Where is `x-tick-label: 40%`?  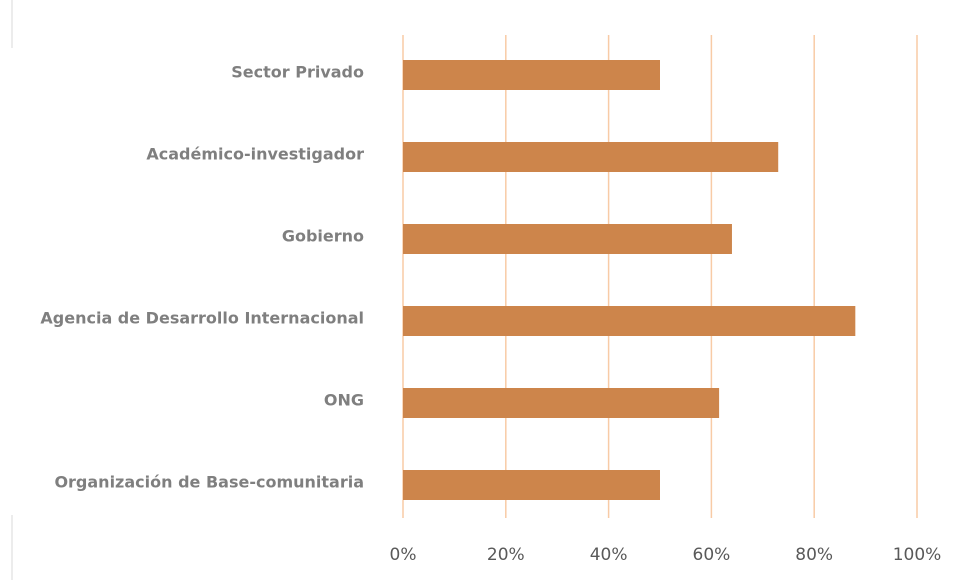
x-tick-label: 40% is located at coordinates (609, 555).